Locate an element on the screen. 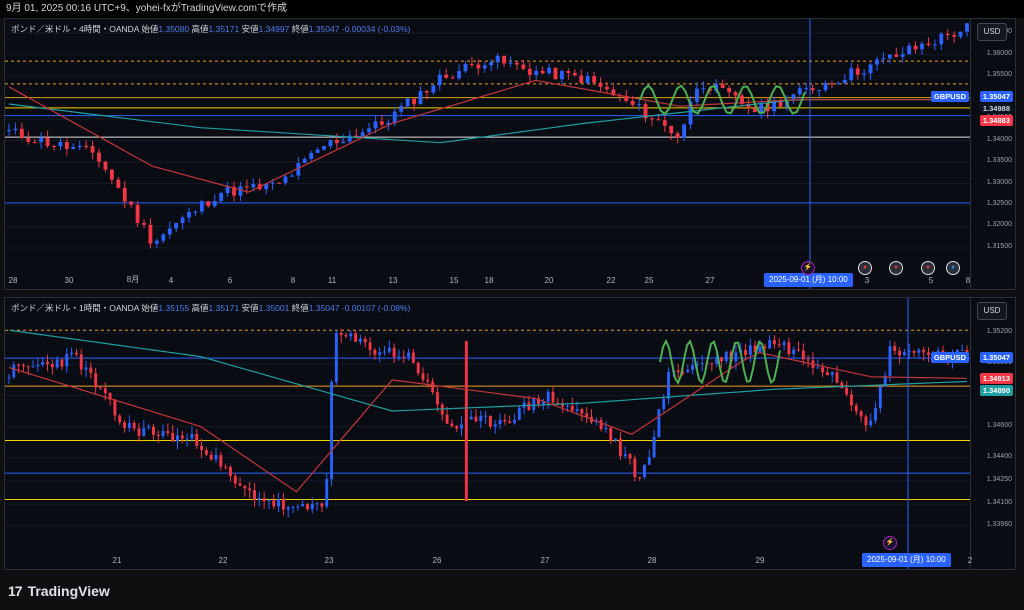 Image resolution: width=1024 pixels, height=610 pixels. price-tick-label: 1.32000 is located at coordinates (999, 225).